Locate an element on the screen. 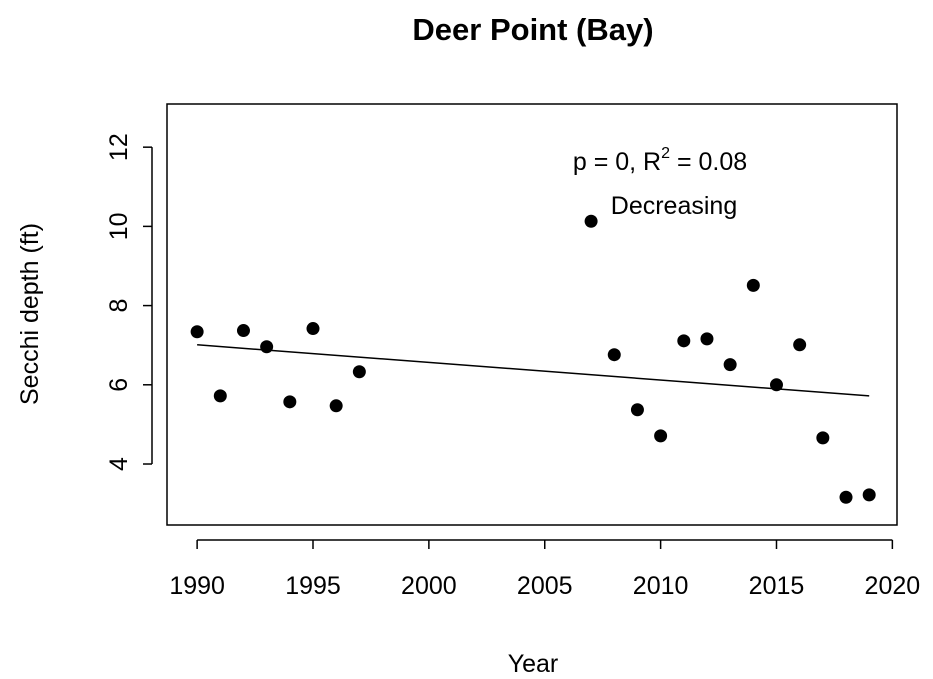 This screenshot has width=933, height=679. y-axis-label: Secchi depth (ft) is located at coordinates (30, 314).